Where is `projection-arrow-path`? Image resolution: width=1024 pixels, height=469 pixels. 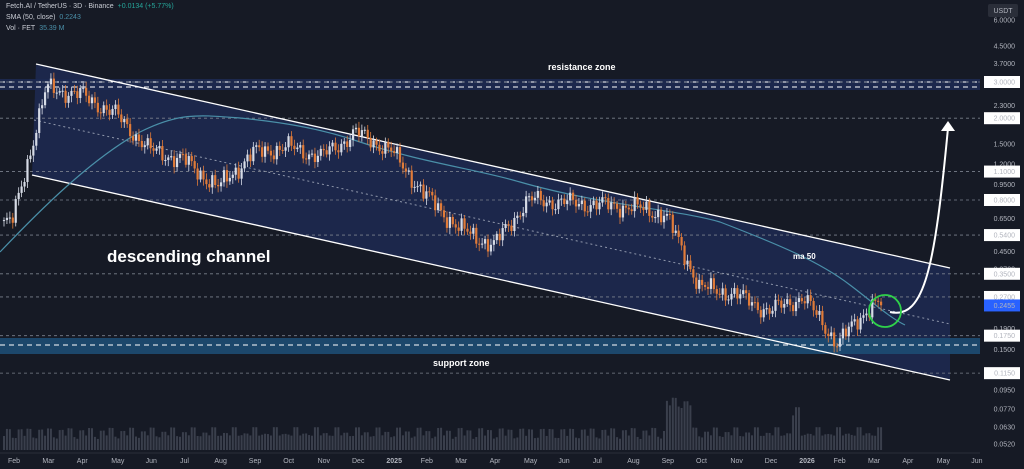
projection-arrow-path is located at coordinates (919, 220).